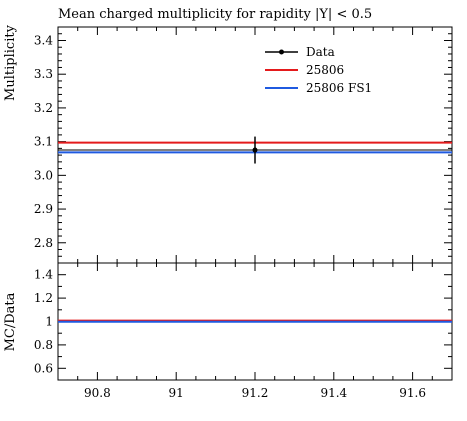 This screenshot has height=421, width=467. I want to click on legend: Data 25806 25806 FS1, so click(318, 70).